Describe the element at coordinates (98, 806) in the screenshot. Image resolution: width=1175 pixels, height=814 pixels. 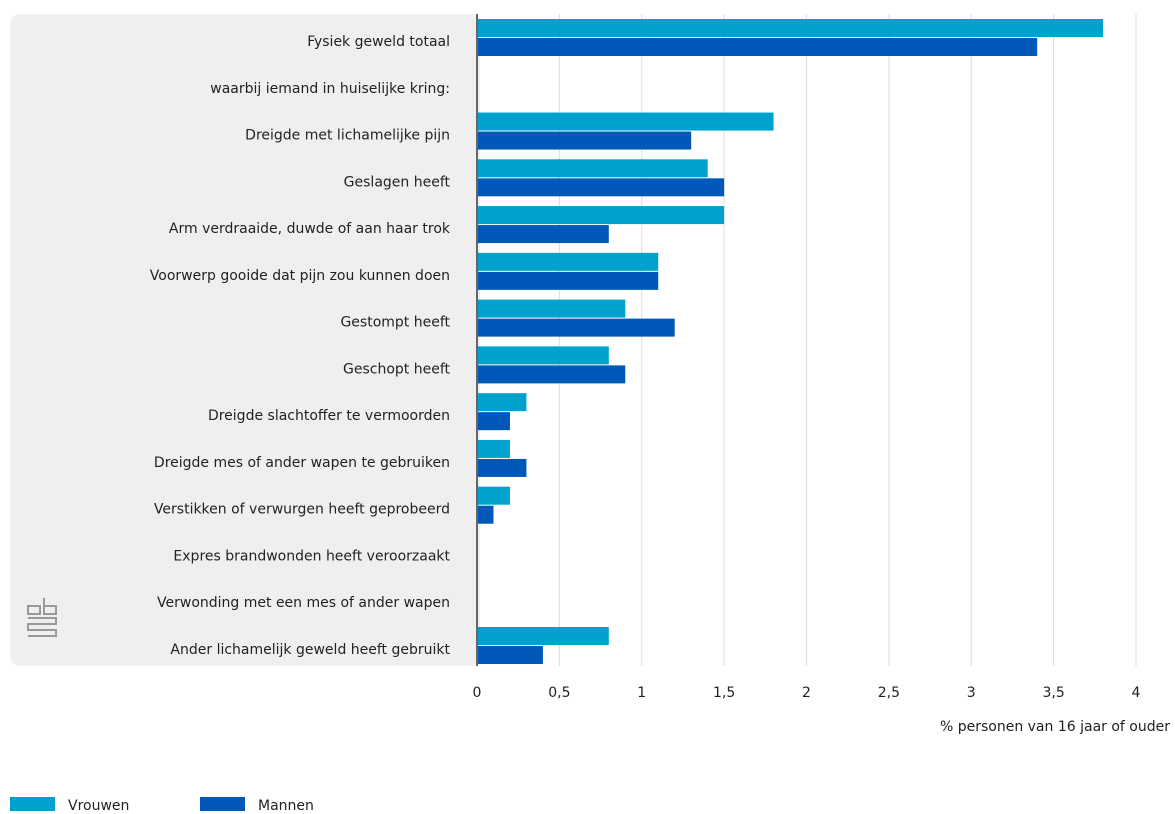
I see `legend-label: Vrouwen` at that location.